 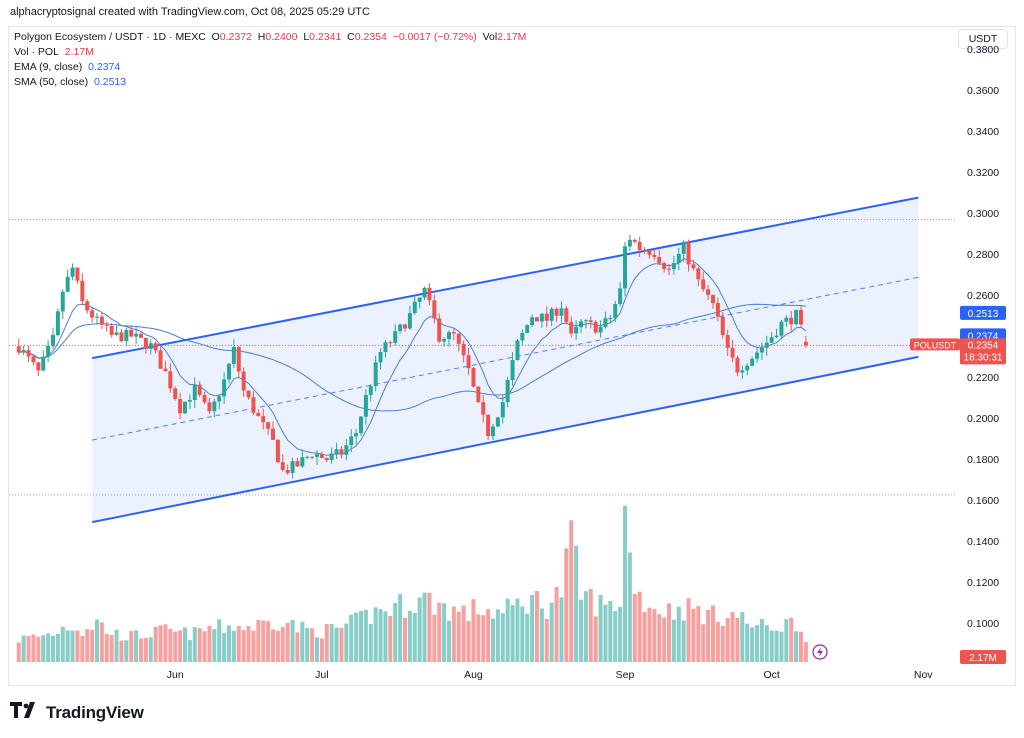 I want to click on volume-tag, so click(x=983, y=657).